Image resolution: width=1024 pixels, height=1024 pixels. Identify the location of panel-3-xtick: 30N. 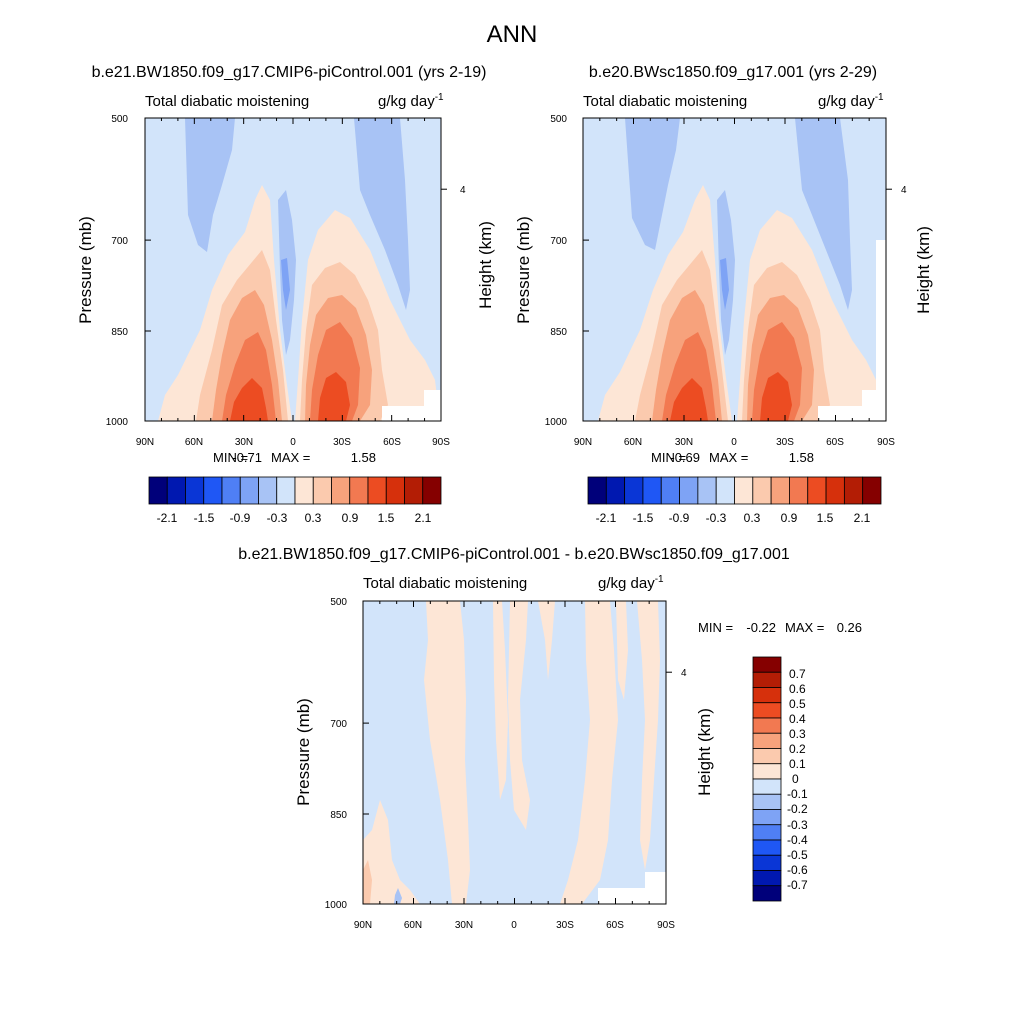
(464, 925).